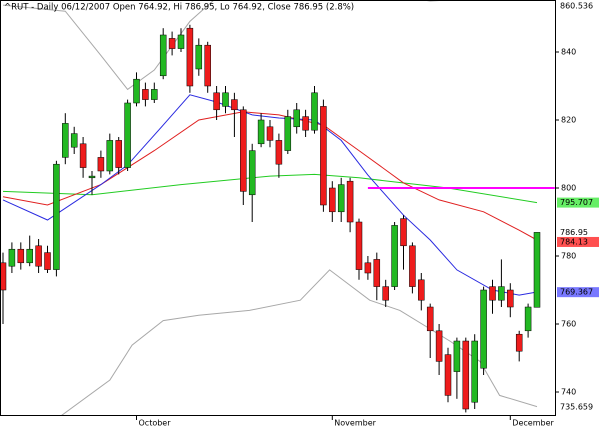  What do you see at coordinates (568, 324) in the screenshot?
I see `y-tick-label: 760` at bounding box center [568, 324].